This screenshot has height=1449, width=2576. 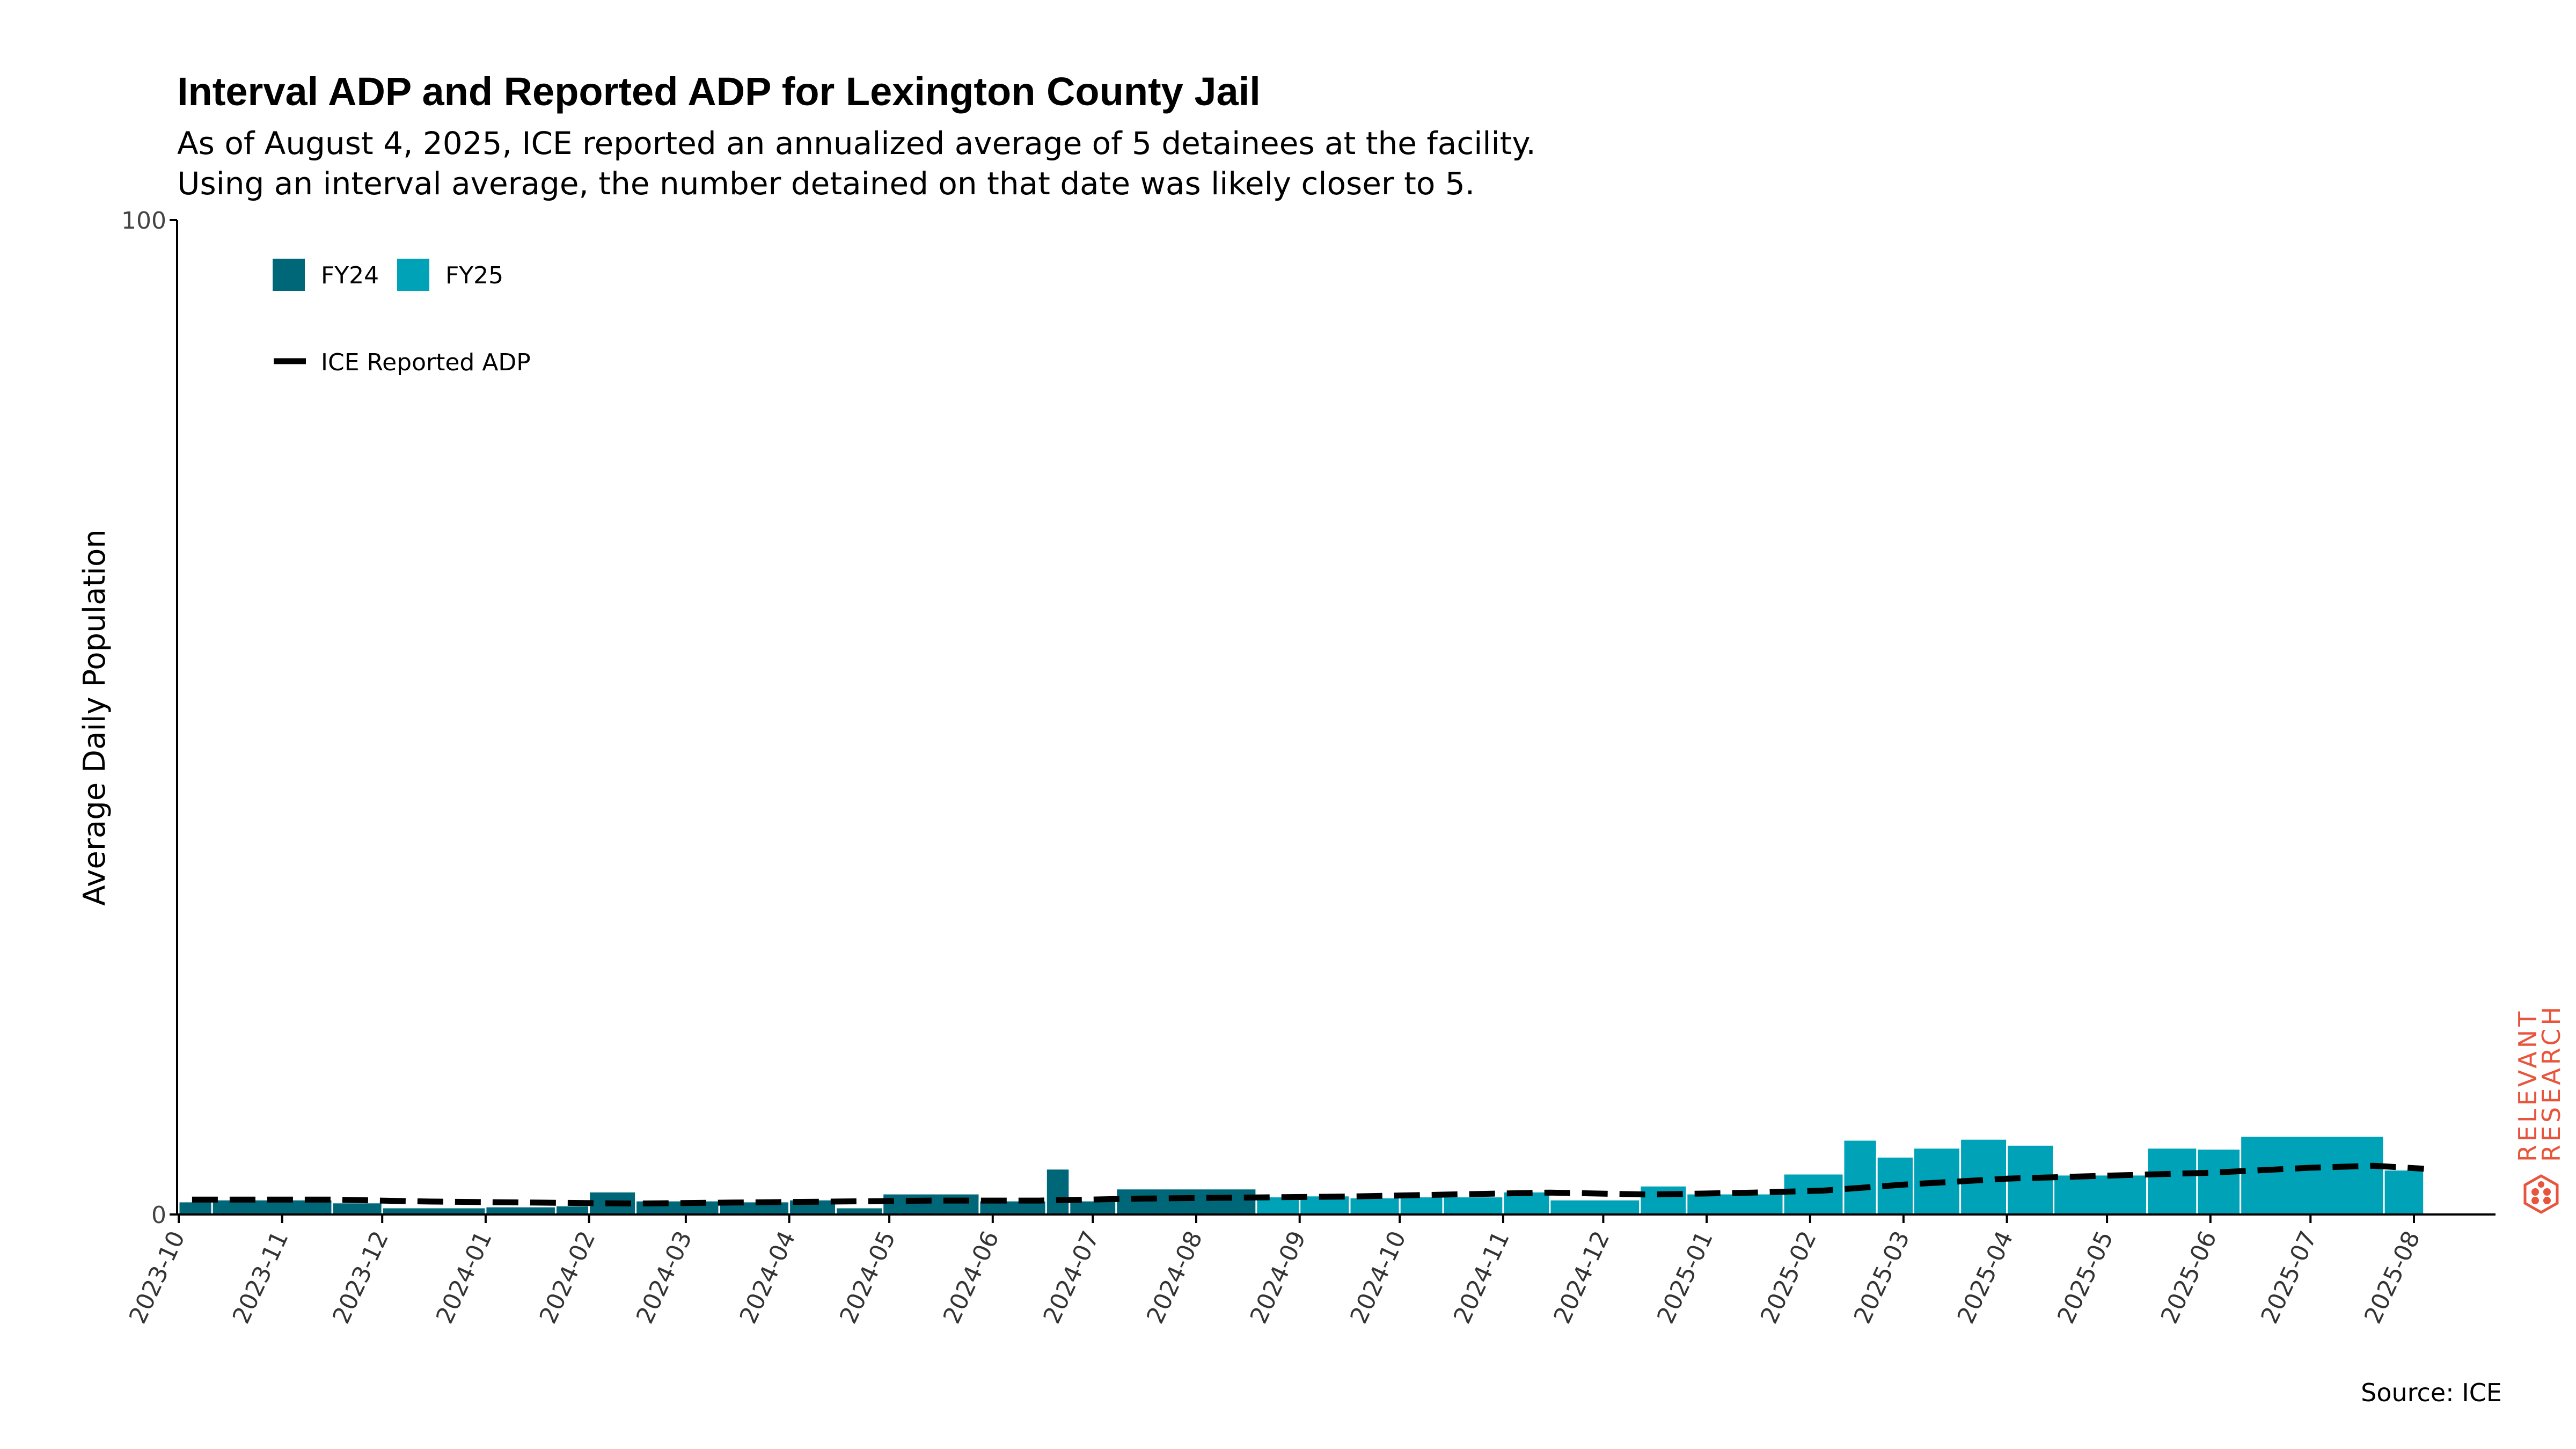 What do you see at coordinates (2541, 1194) in the screenshot?
I see `hexagon-logo-icon` at bounding box center [2541, 1194].